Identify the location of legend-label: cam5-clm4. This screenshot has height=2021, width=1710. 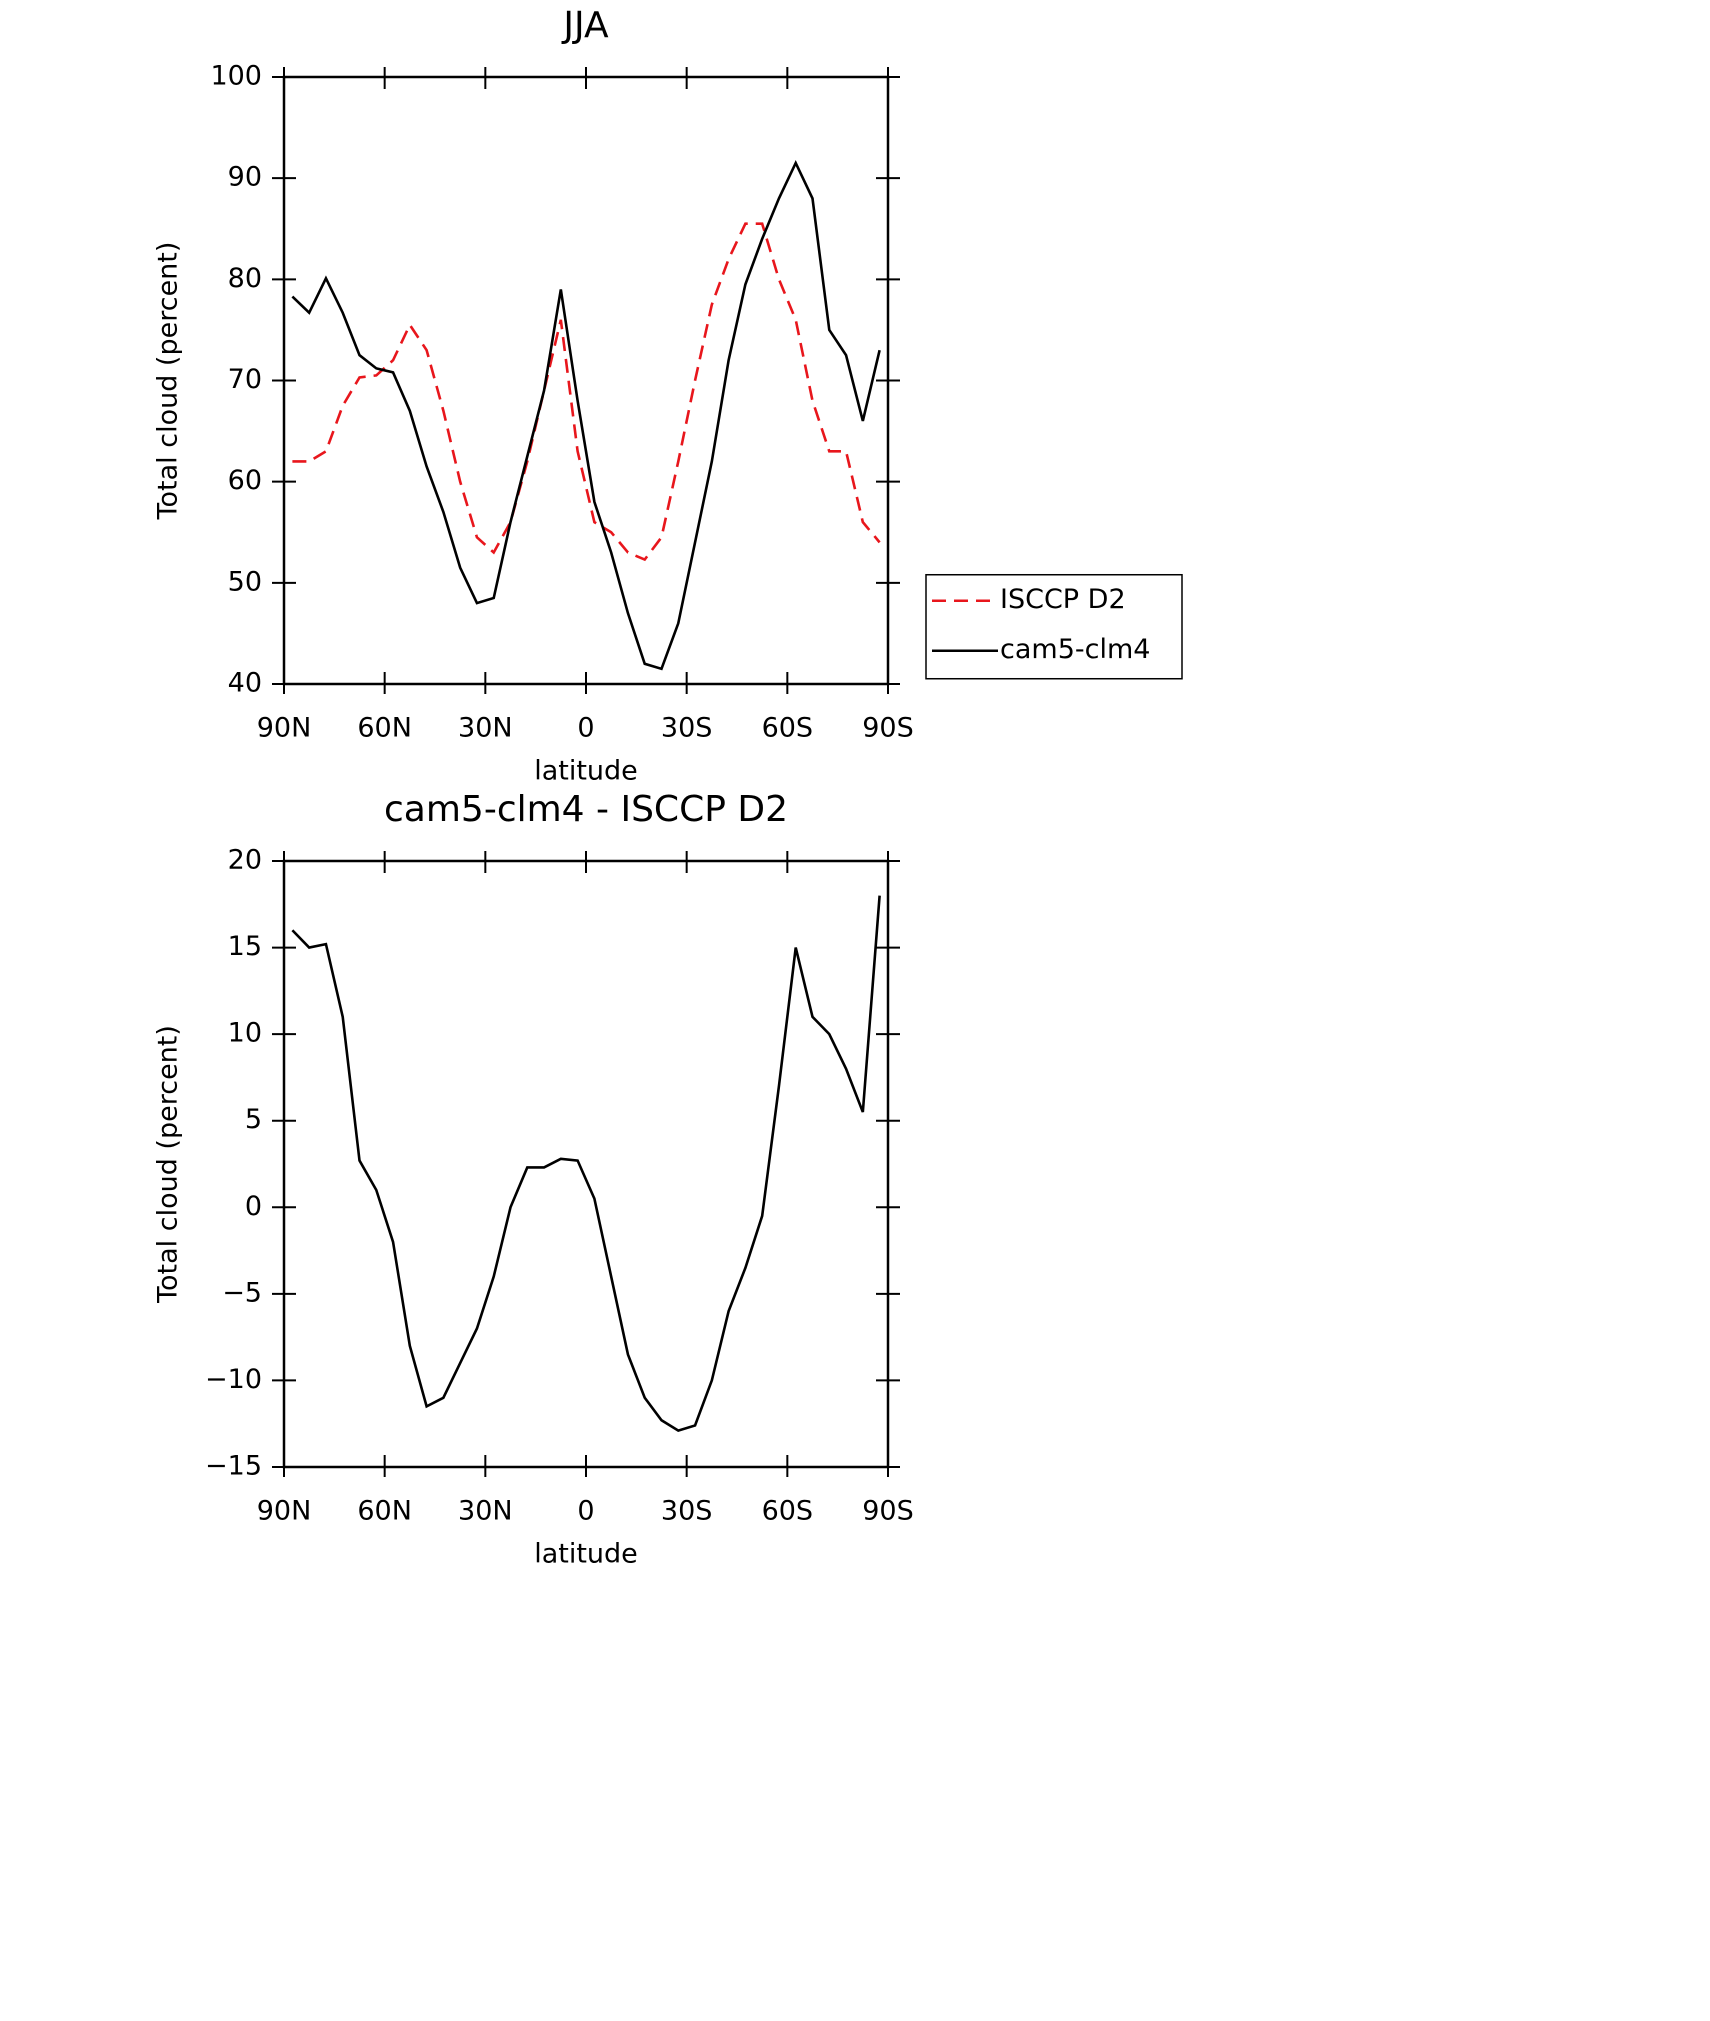
(1075, 649).